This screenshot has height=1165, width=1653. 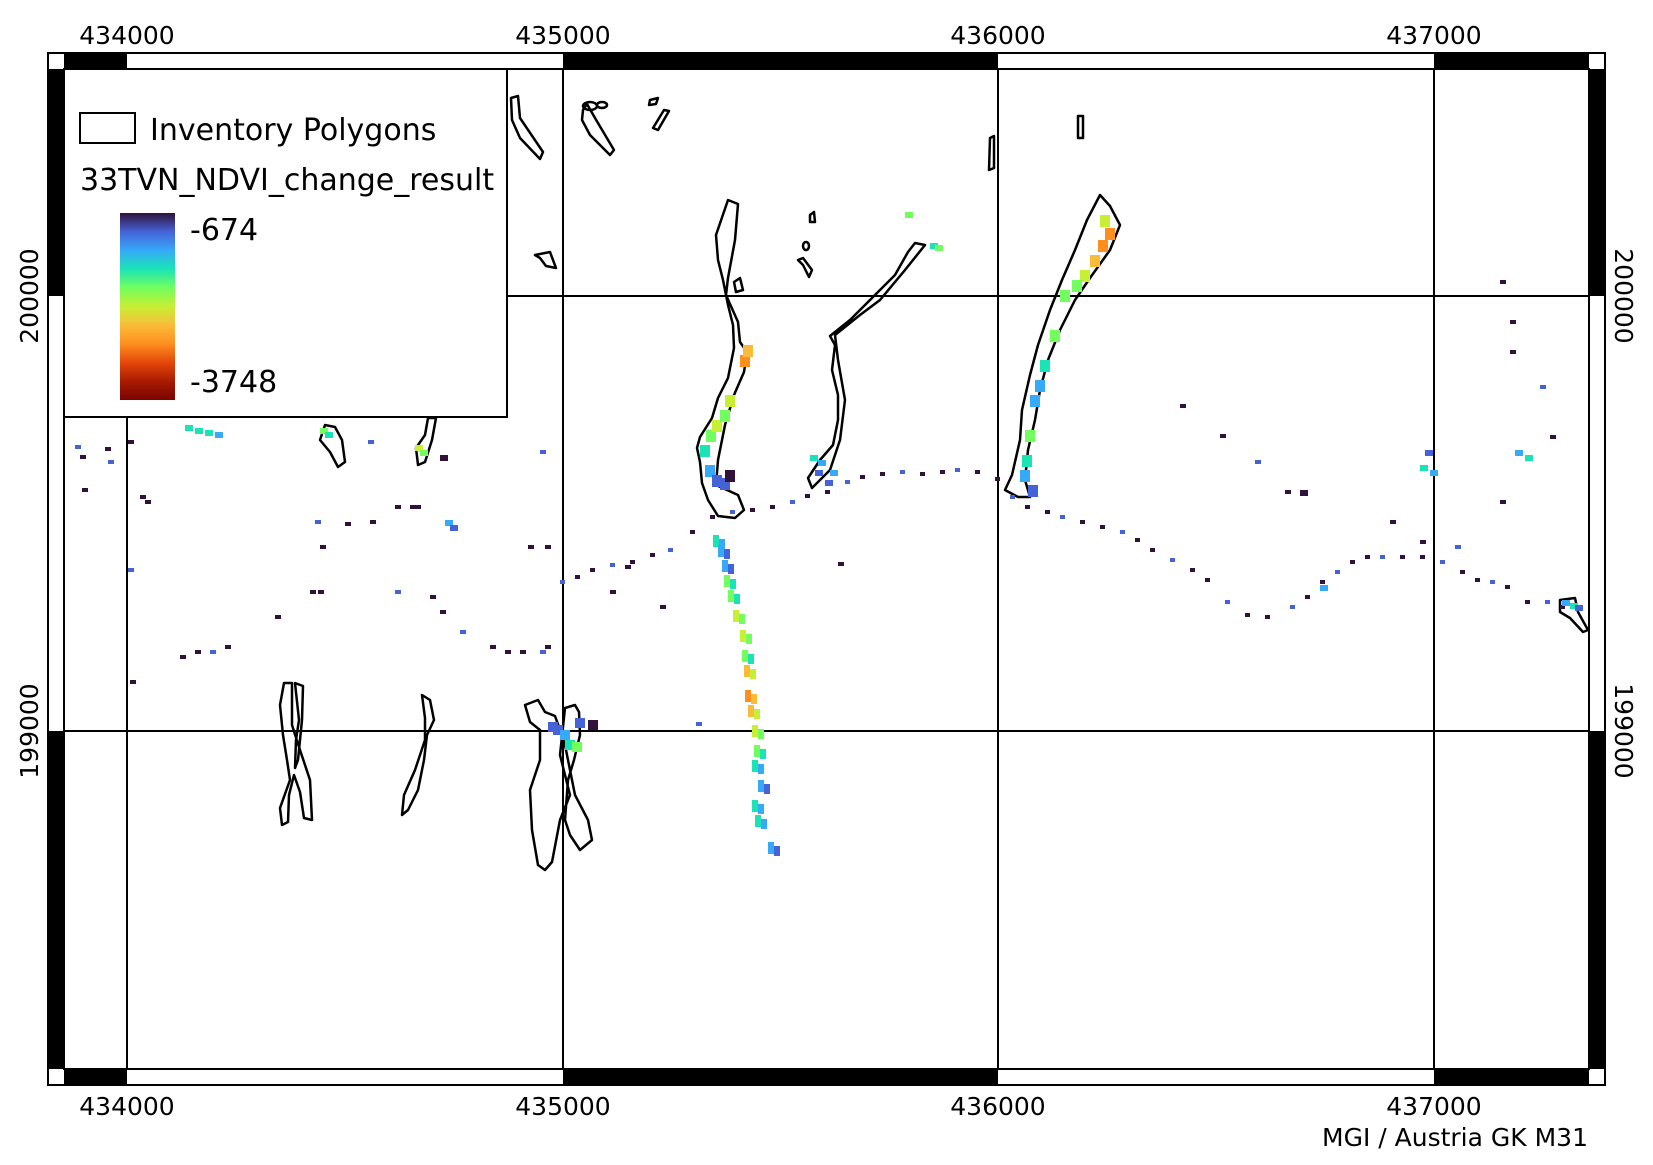 What do you see at coordinates (997, 35) in the screenshot?
I see `x-tick-label: 436000` at bounding box center [997, 35].